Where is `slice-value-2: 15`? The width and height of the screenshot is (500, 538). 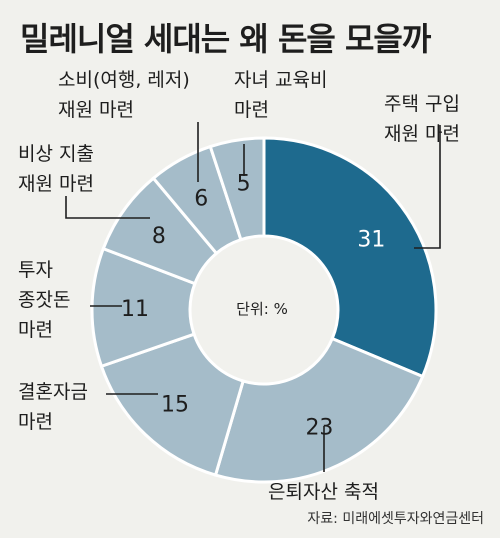 slice-value-2: 15 is located at coordinates (175, 404).